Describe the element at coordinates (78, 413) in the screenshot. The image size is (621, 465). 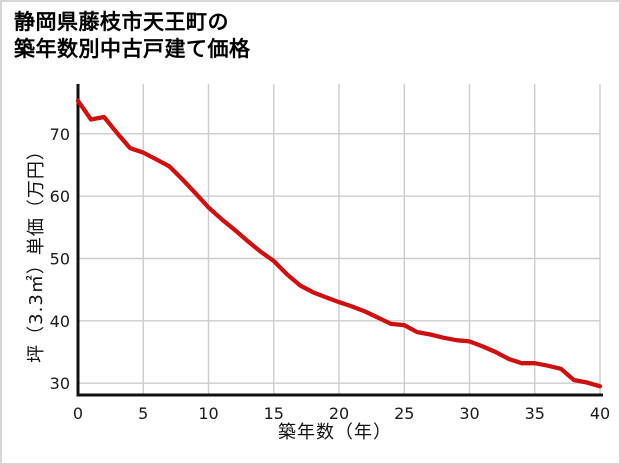
I see `x-tick-label: 0` at that location.